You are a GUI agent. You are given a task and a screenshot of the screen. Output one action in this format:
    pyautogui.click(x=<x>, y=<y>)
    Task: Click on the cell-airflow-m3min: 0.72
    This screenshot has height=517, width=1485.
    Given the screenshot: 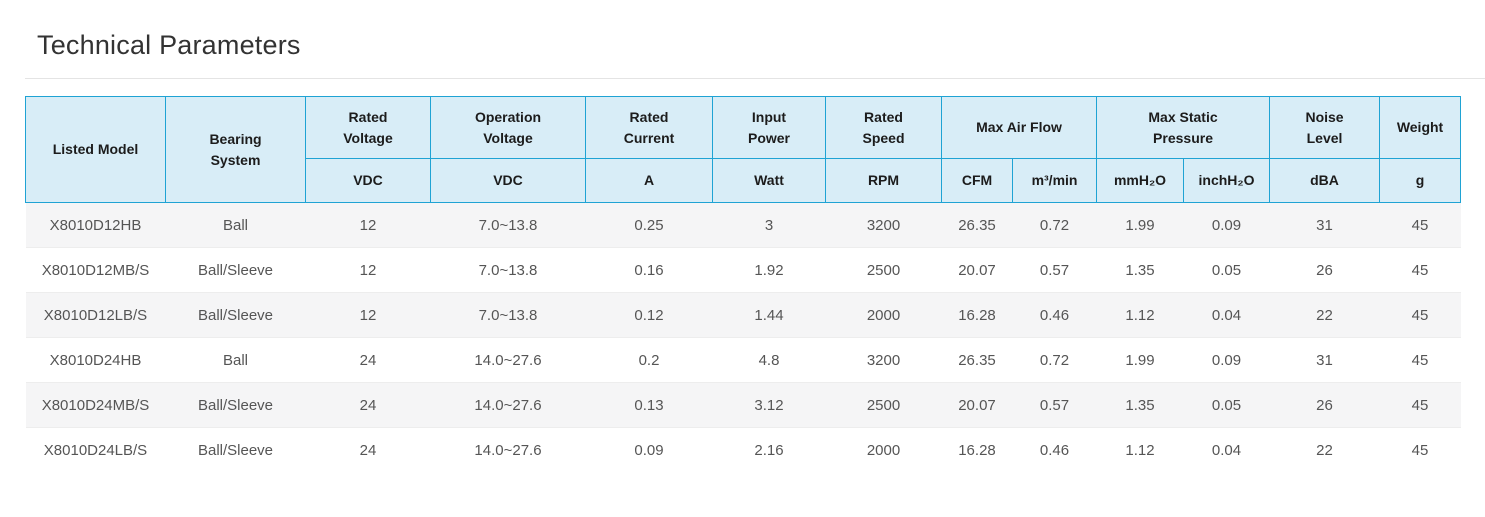 What is the action you would take?
    pyautogui.click(x=1054, y=225)
    